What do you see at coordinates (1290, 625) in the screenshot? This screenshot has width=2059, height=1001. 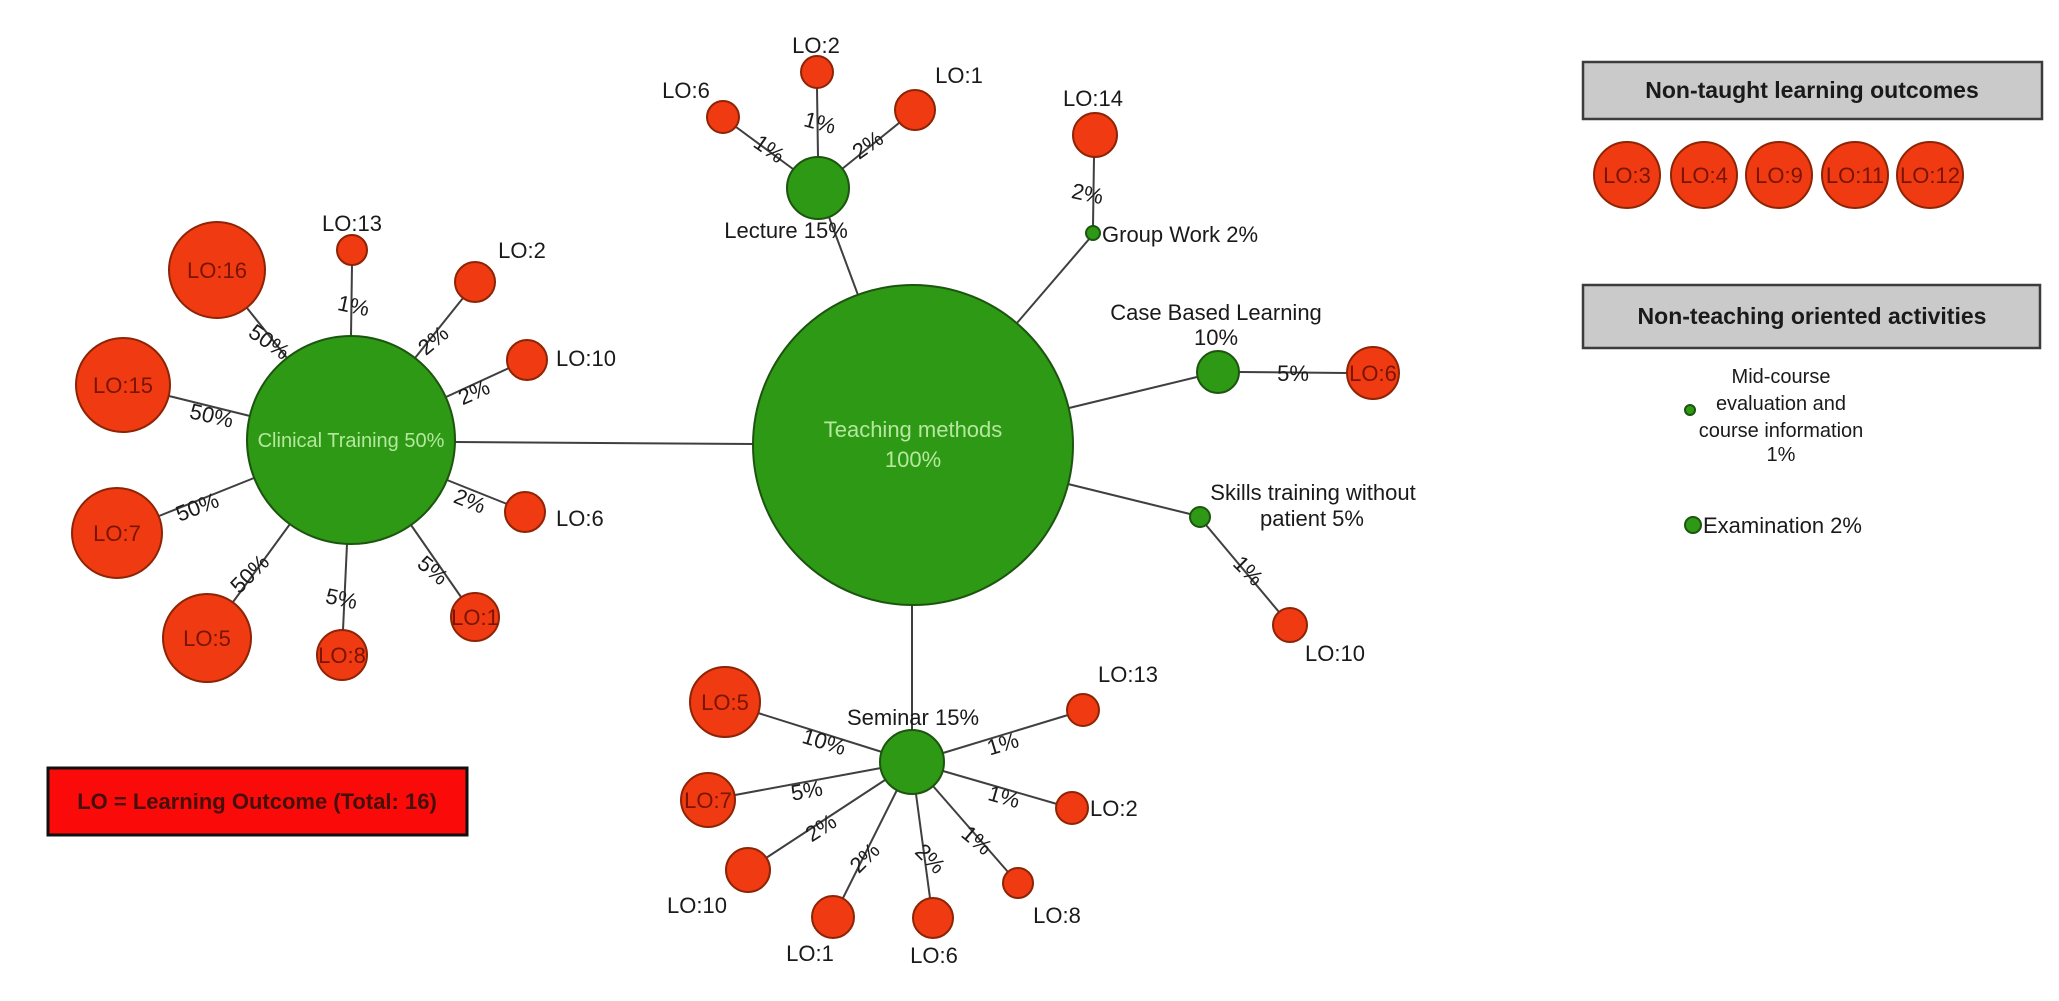 I see `skills-lo10-node` at bounding box center [1290, 625].